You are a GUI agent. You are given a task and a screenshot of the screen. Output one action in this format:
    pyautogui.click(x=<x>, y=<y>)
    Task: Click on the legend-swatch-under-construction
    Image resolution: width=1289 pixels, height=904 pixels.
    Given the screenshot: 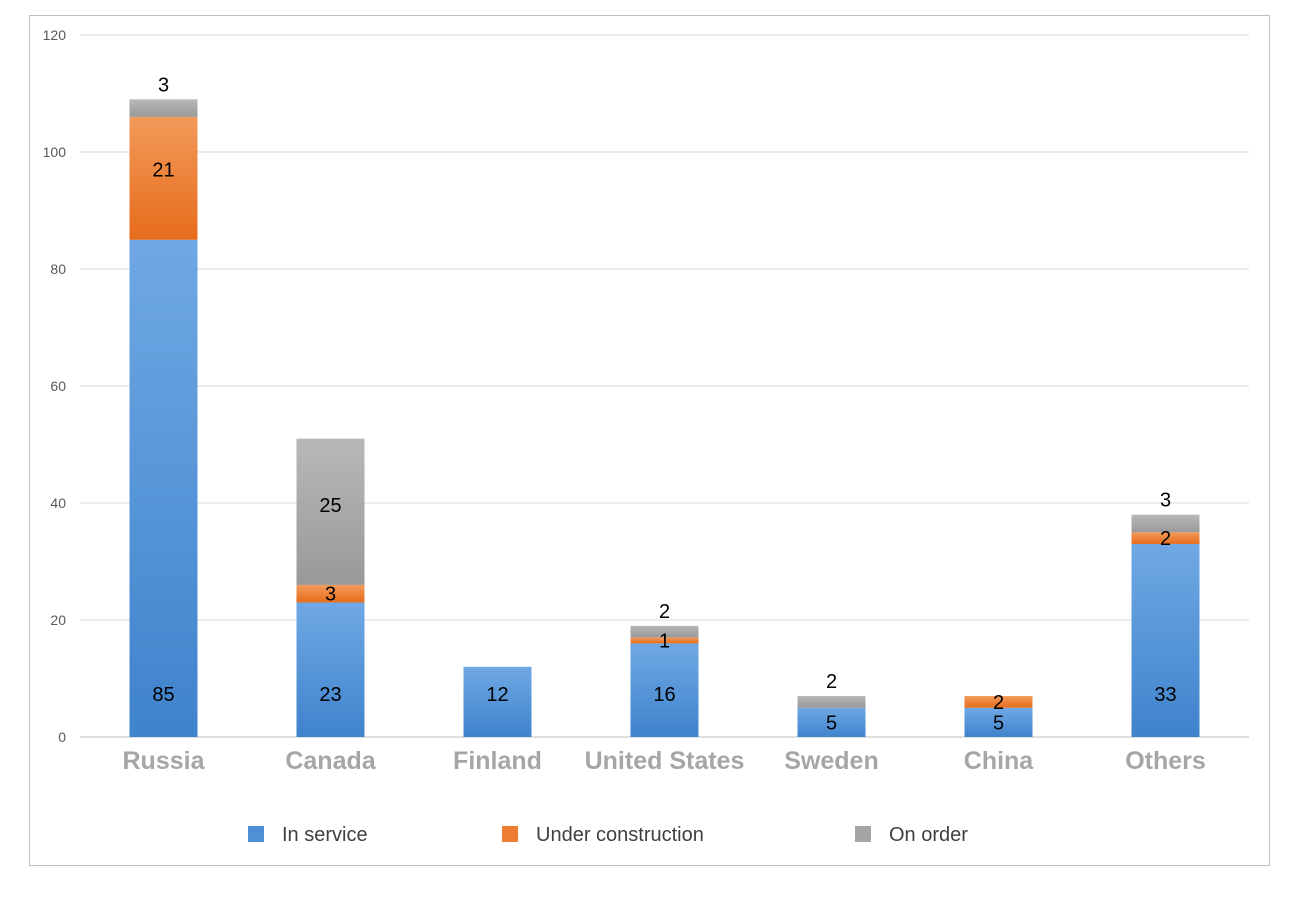 What is the action you would take?
    pyautogui.click(x=510, y=834)
    